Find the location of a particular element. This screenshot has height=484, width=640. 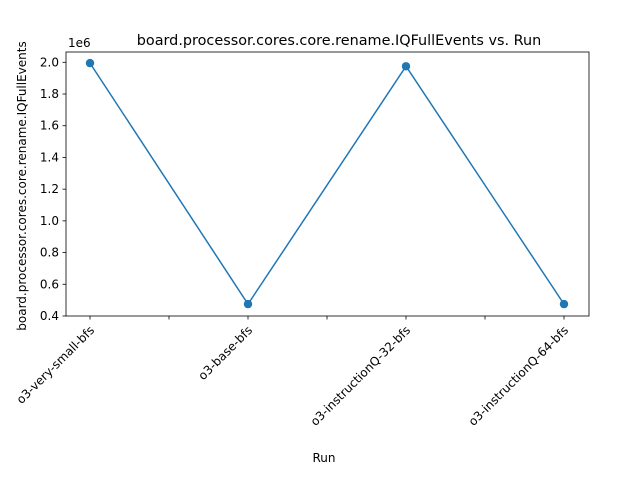

y-tick-label: 1.6 is located at coordinates (49, 126).